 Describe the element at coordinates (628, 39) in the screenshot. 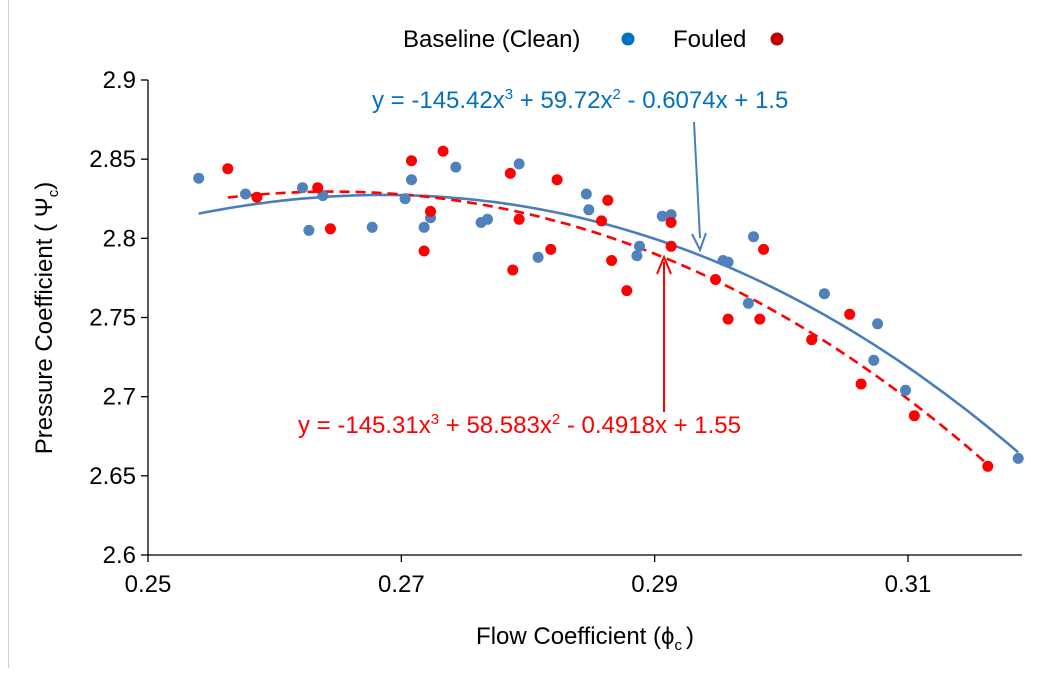

I see `legend-marker-baseline` at that location.